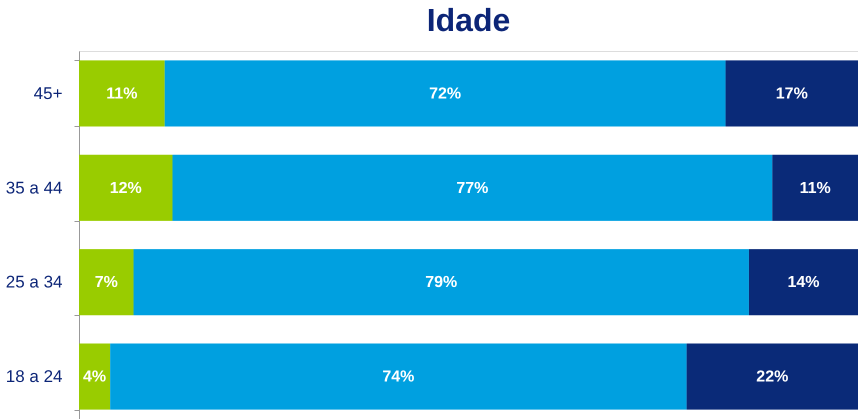  I want to click on data-label: 77%, so click(472, 188).